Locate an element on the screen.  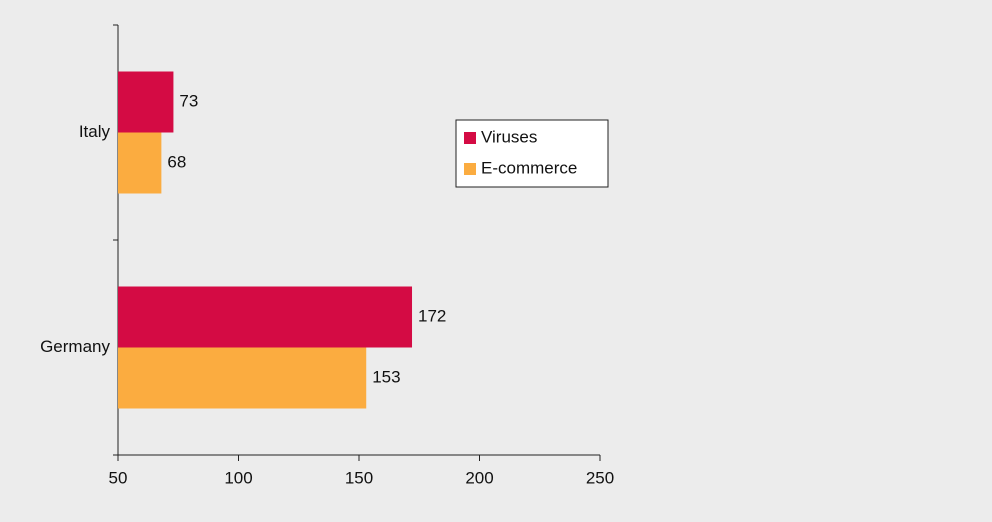
y-tick-label: Italy is located at coordinates (95, 131).